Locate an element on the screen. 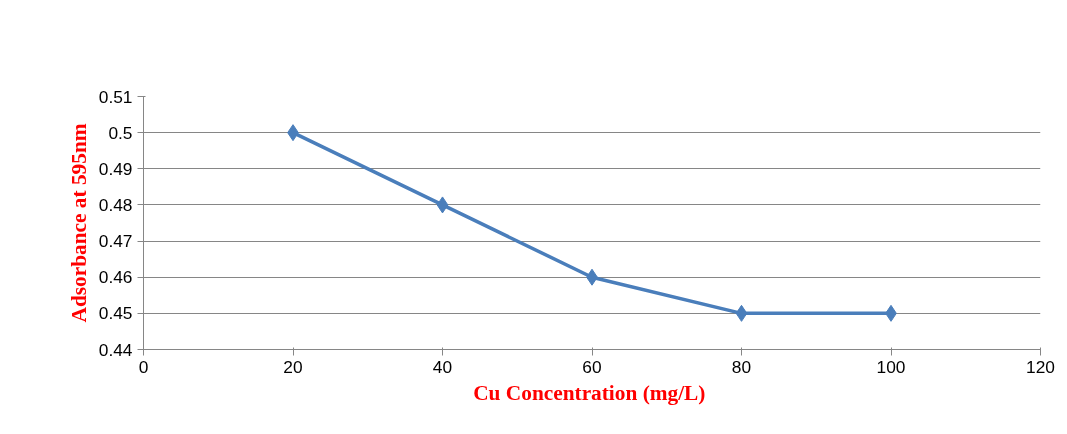 The height and width of the screenshot is (434, 1067). x-tick-label: 60 is located at coordinates (592, 366).